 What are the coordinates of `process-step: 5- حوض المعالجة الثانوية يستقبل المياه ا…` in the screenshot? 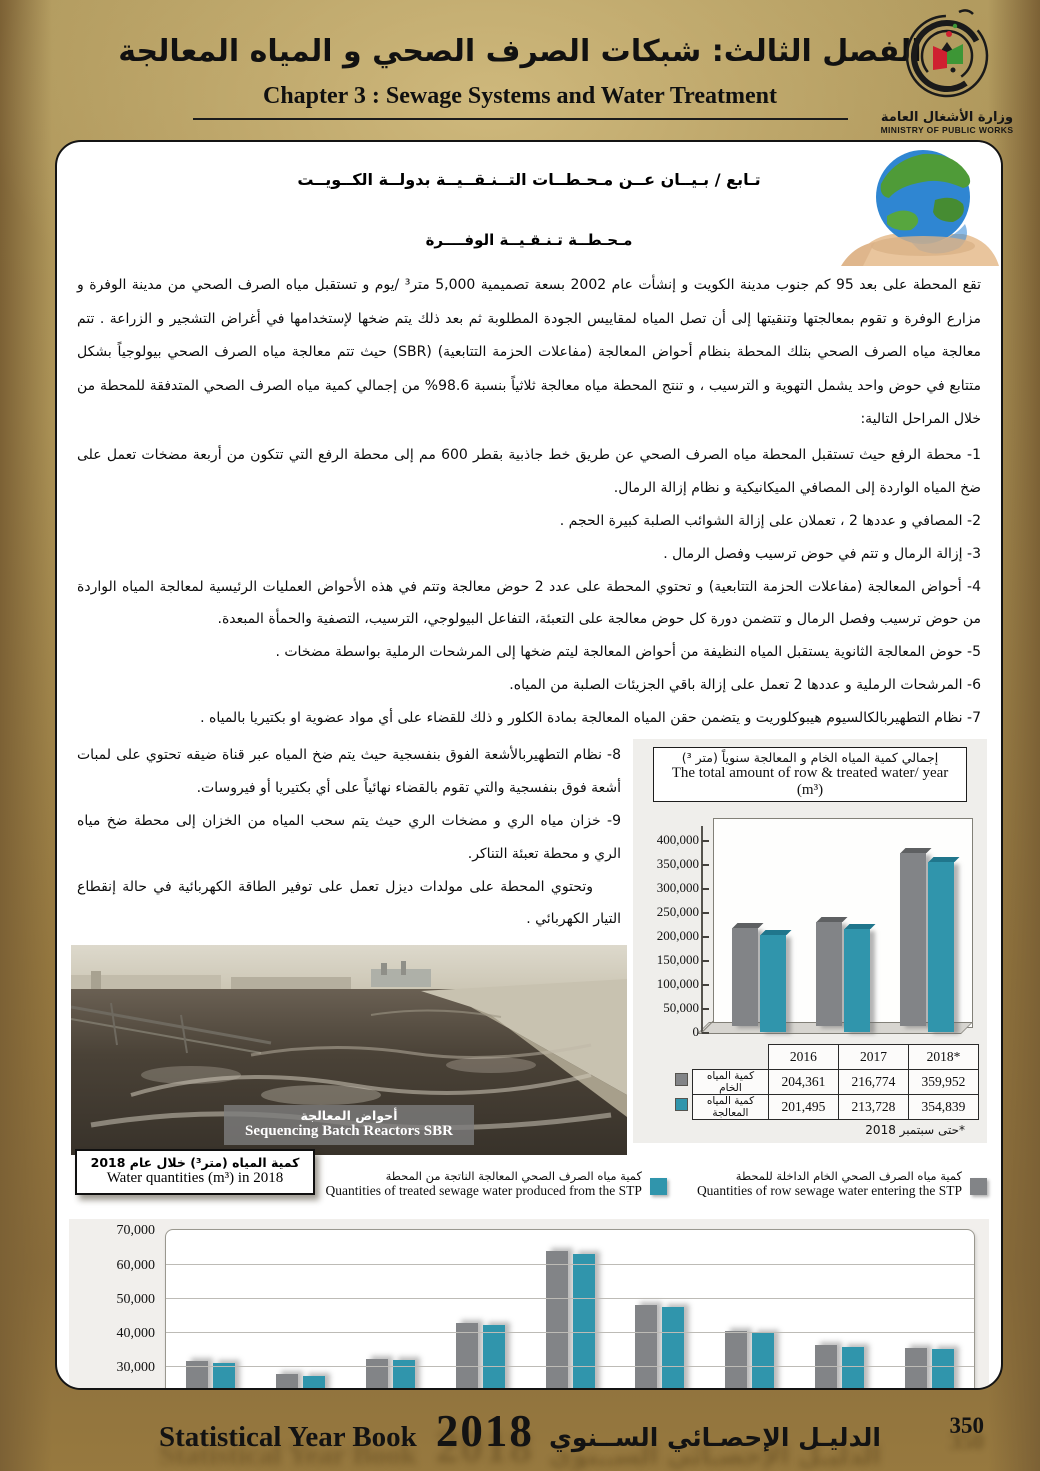 It's located at (628, 652).